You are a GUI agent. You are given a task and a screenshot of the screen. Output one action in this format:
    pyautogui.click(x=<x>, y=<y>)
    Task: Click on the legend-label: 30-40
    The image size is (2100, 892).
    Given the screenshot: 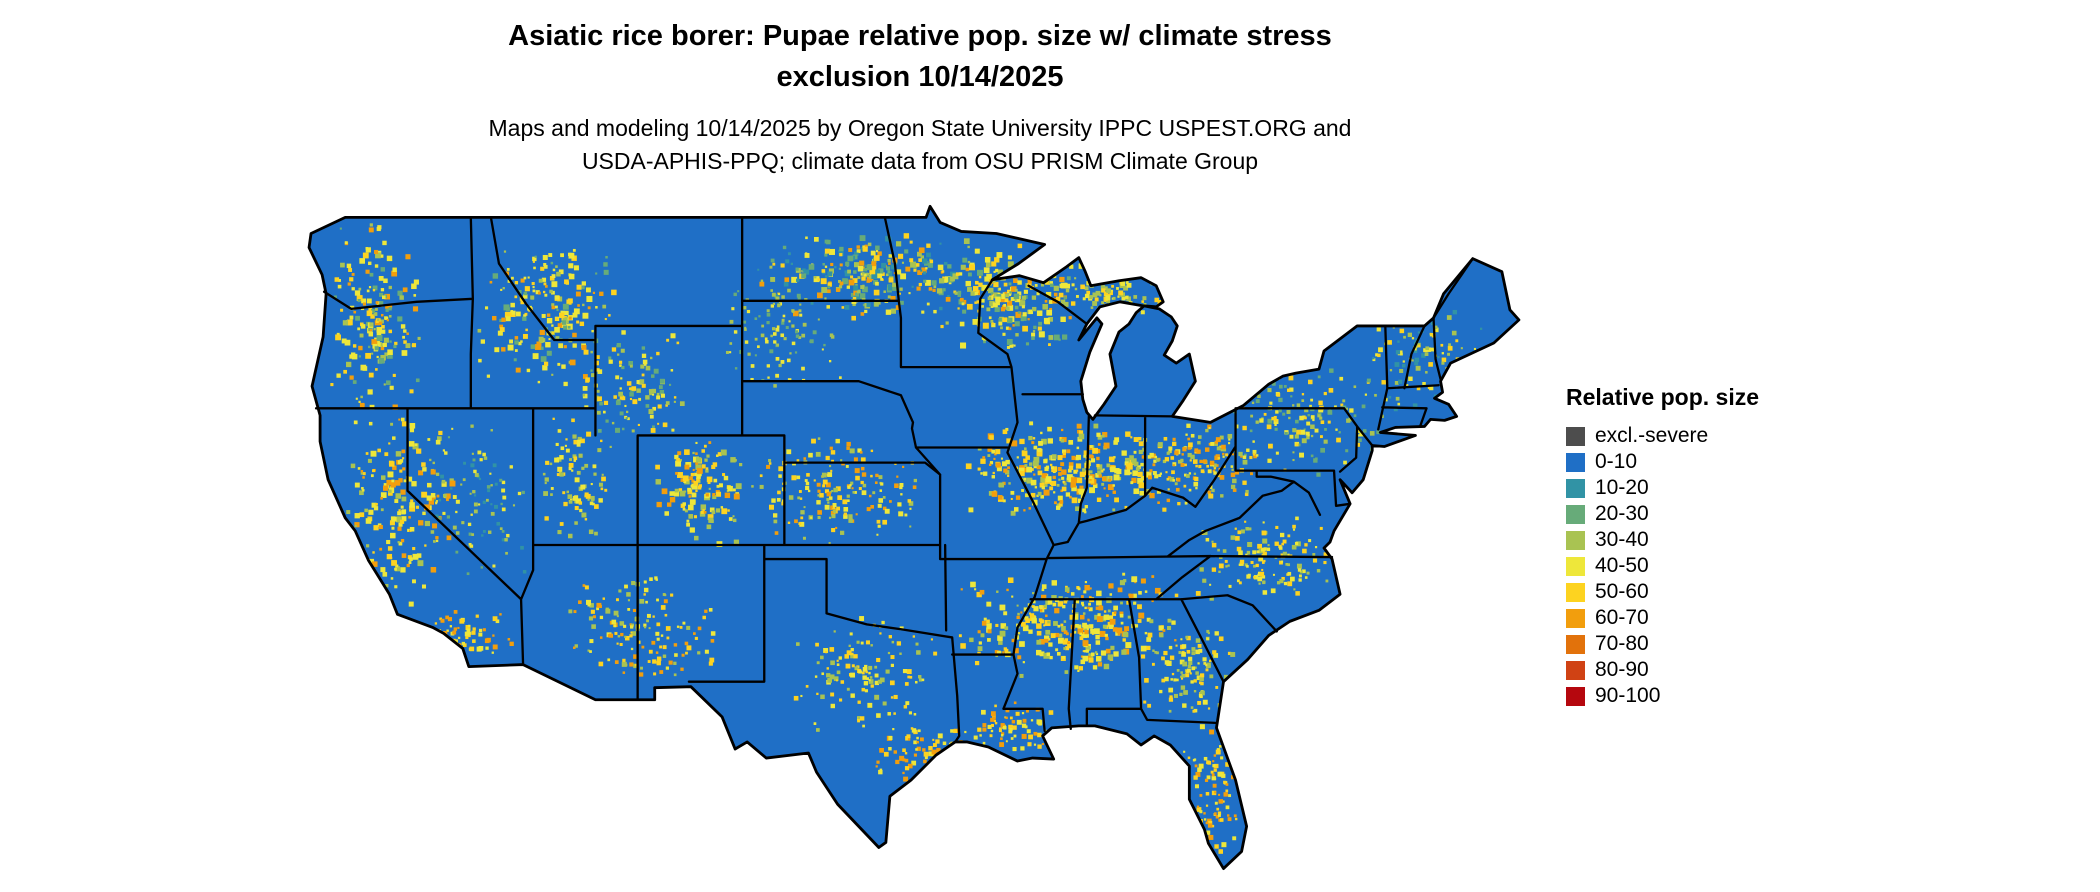 What is the action you would take?
    pyautogui.click(x=1622, y=539)
    